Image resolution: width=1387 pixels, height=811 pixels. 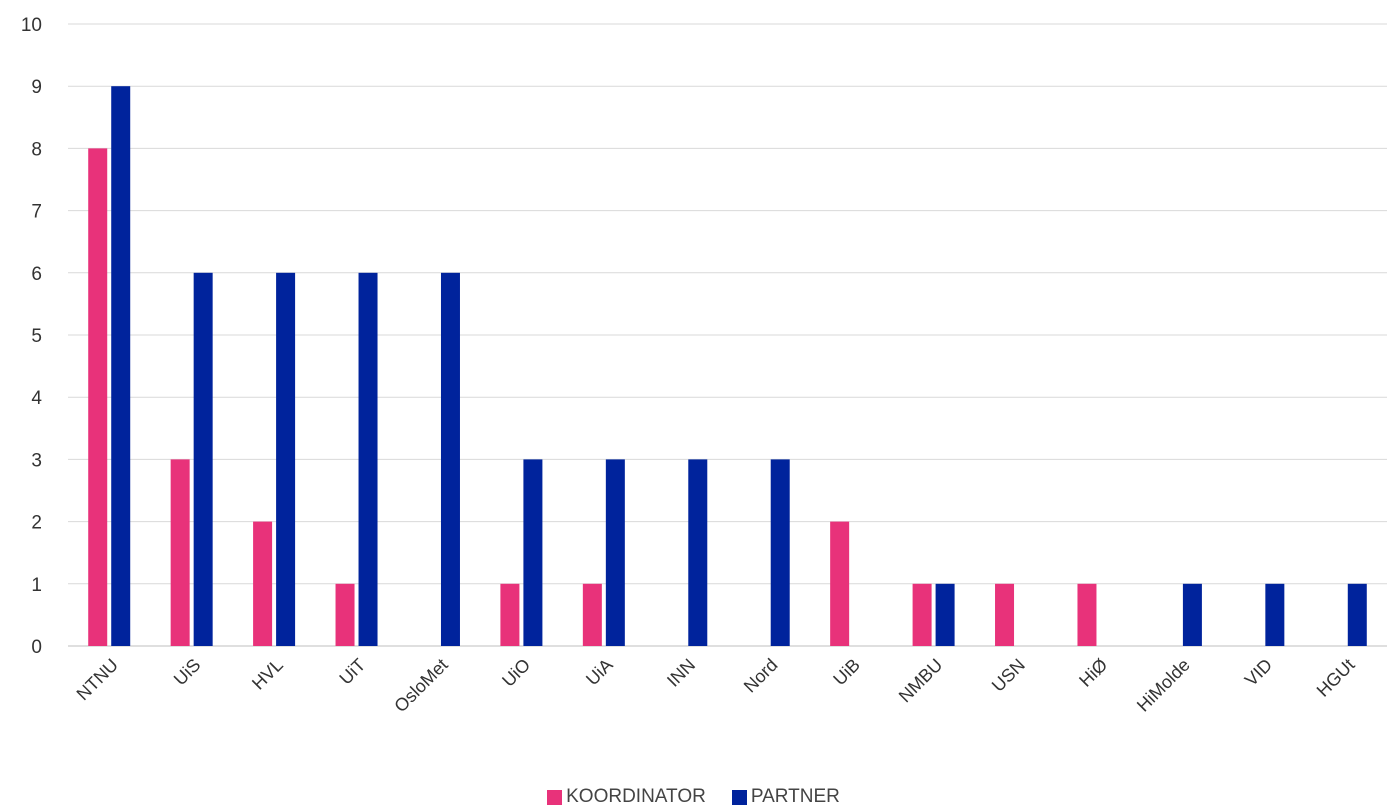 What do you see at coordinates (1005, 614) in the screenshot?
I see `bar-koordinator-usn` at bounding box center [1005, 614].